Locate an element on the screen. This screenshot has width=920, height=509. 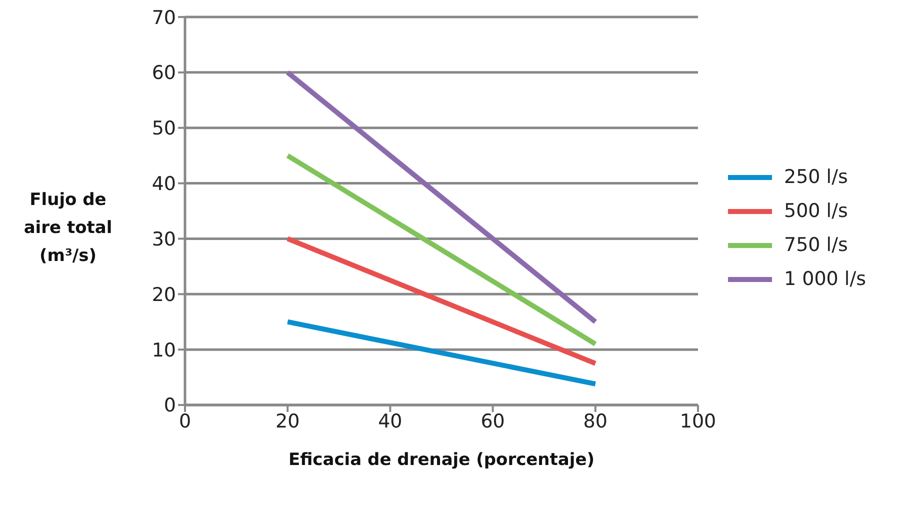
y-tick-label: 50 is located at coordinates (164, 129).